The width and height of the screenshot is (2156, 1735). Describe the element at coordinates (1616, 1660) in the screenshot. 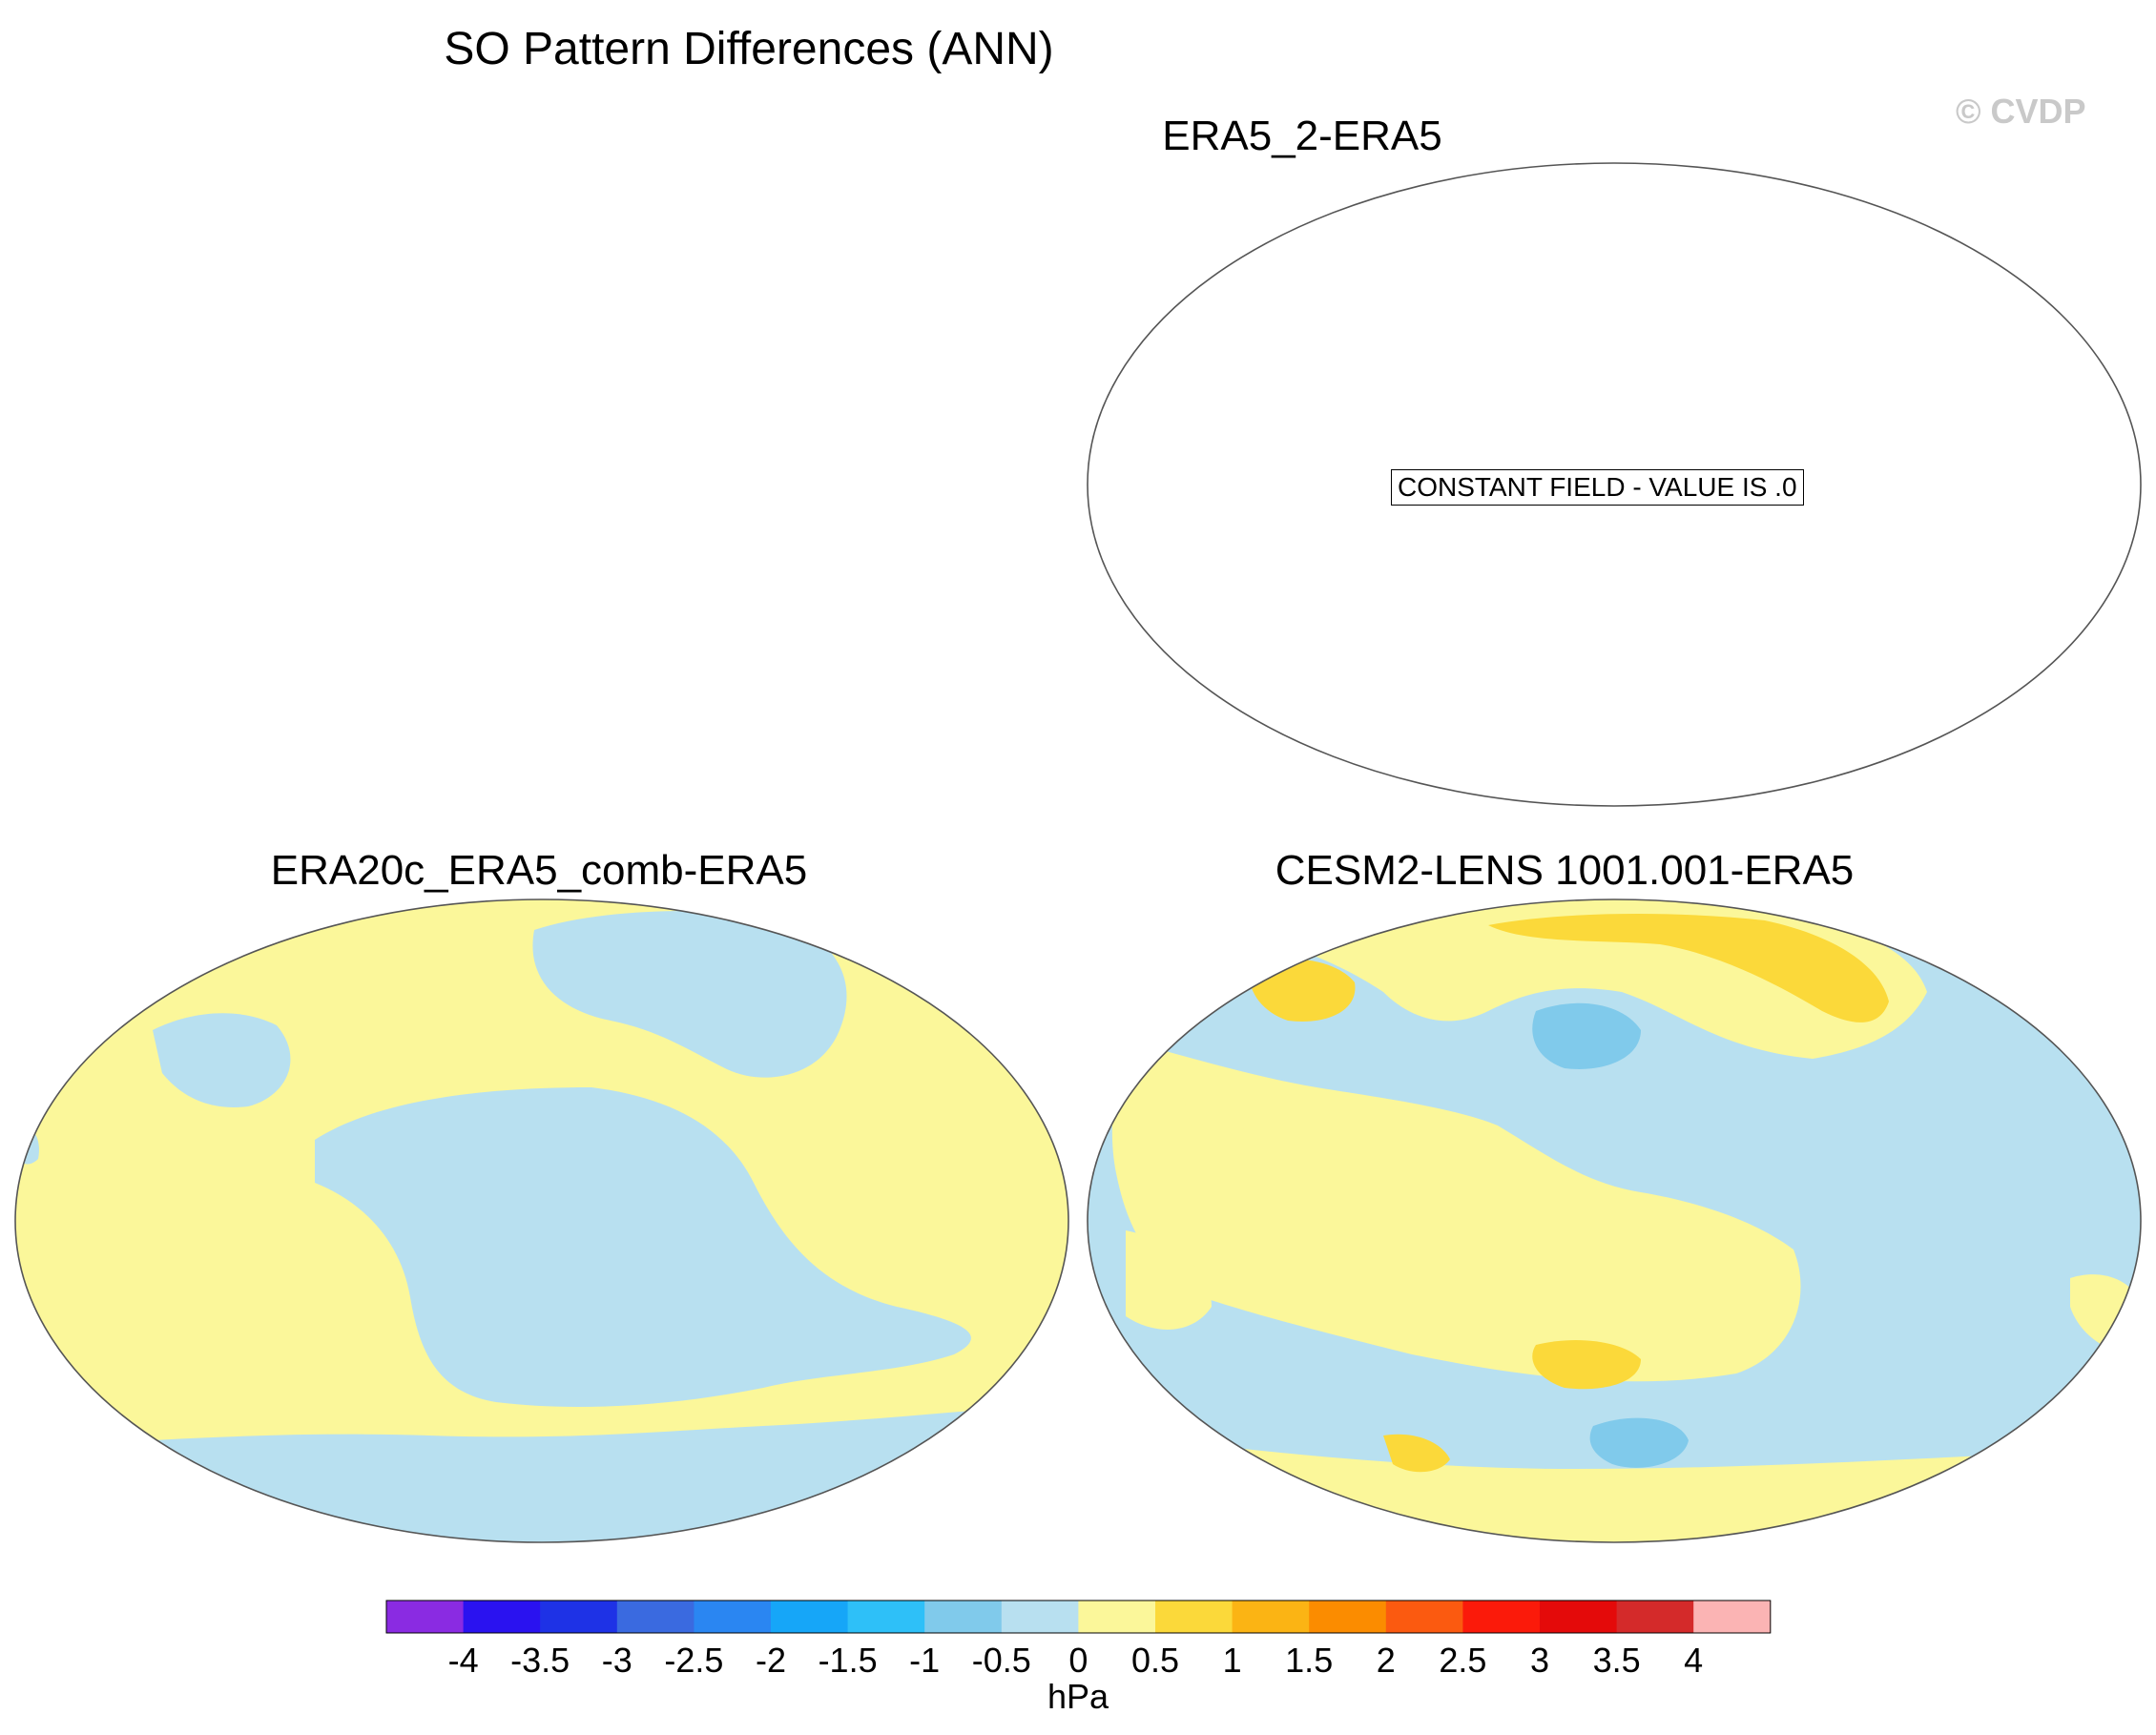

I see `colorbar-tick-label: 3.5` at that location.